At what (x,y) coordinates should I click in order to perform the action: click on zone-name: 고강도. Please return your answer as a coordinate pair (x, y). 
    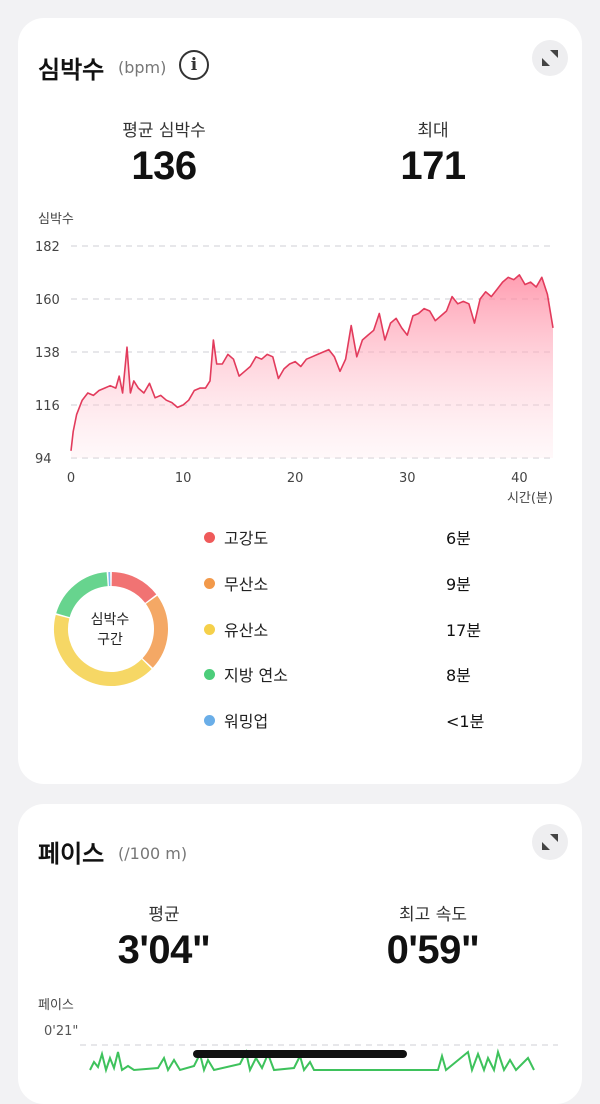
    Looking at the image, I should click on (246, 537).